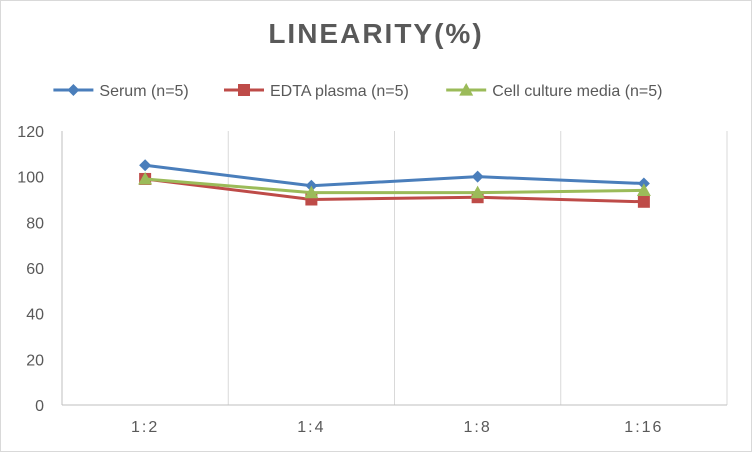  Describe the element at coordinates (143, 91) in the screenshot. I see `legend-label: Serum (n=5)` at that location.